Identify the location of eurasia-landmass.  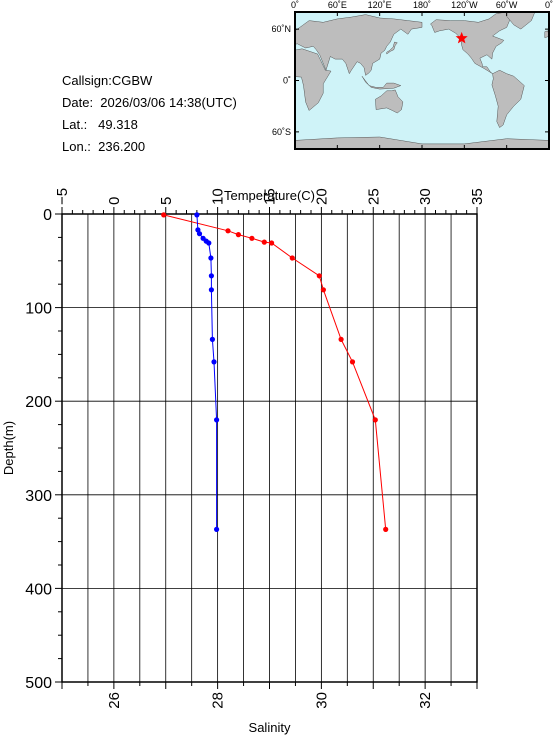
(359, 45).